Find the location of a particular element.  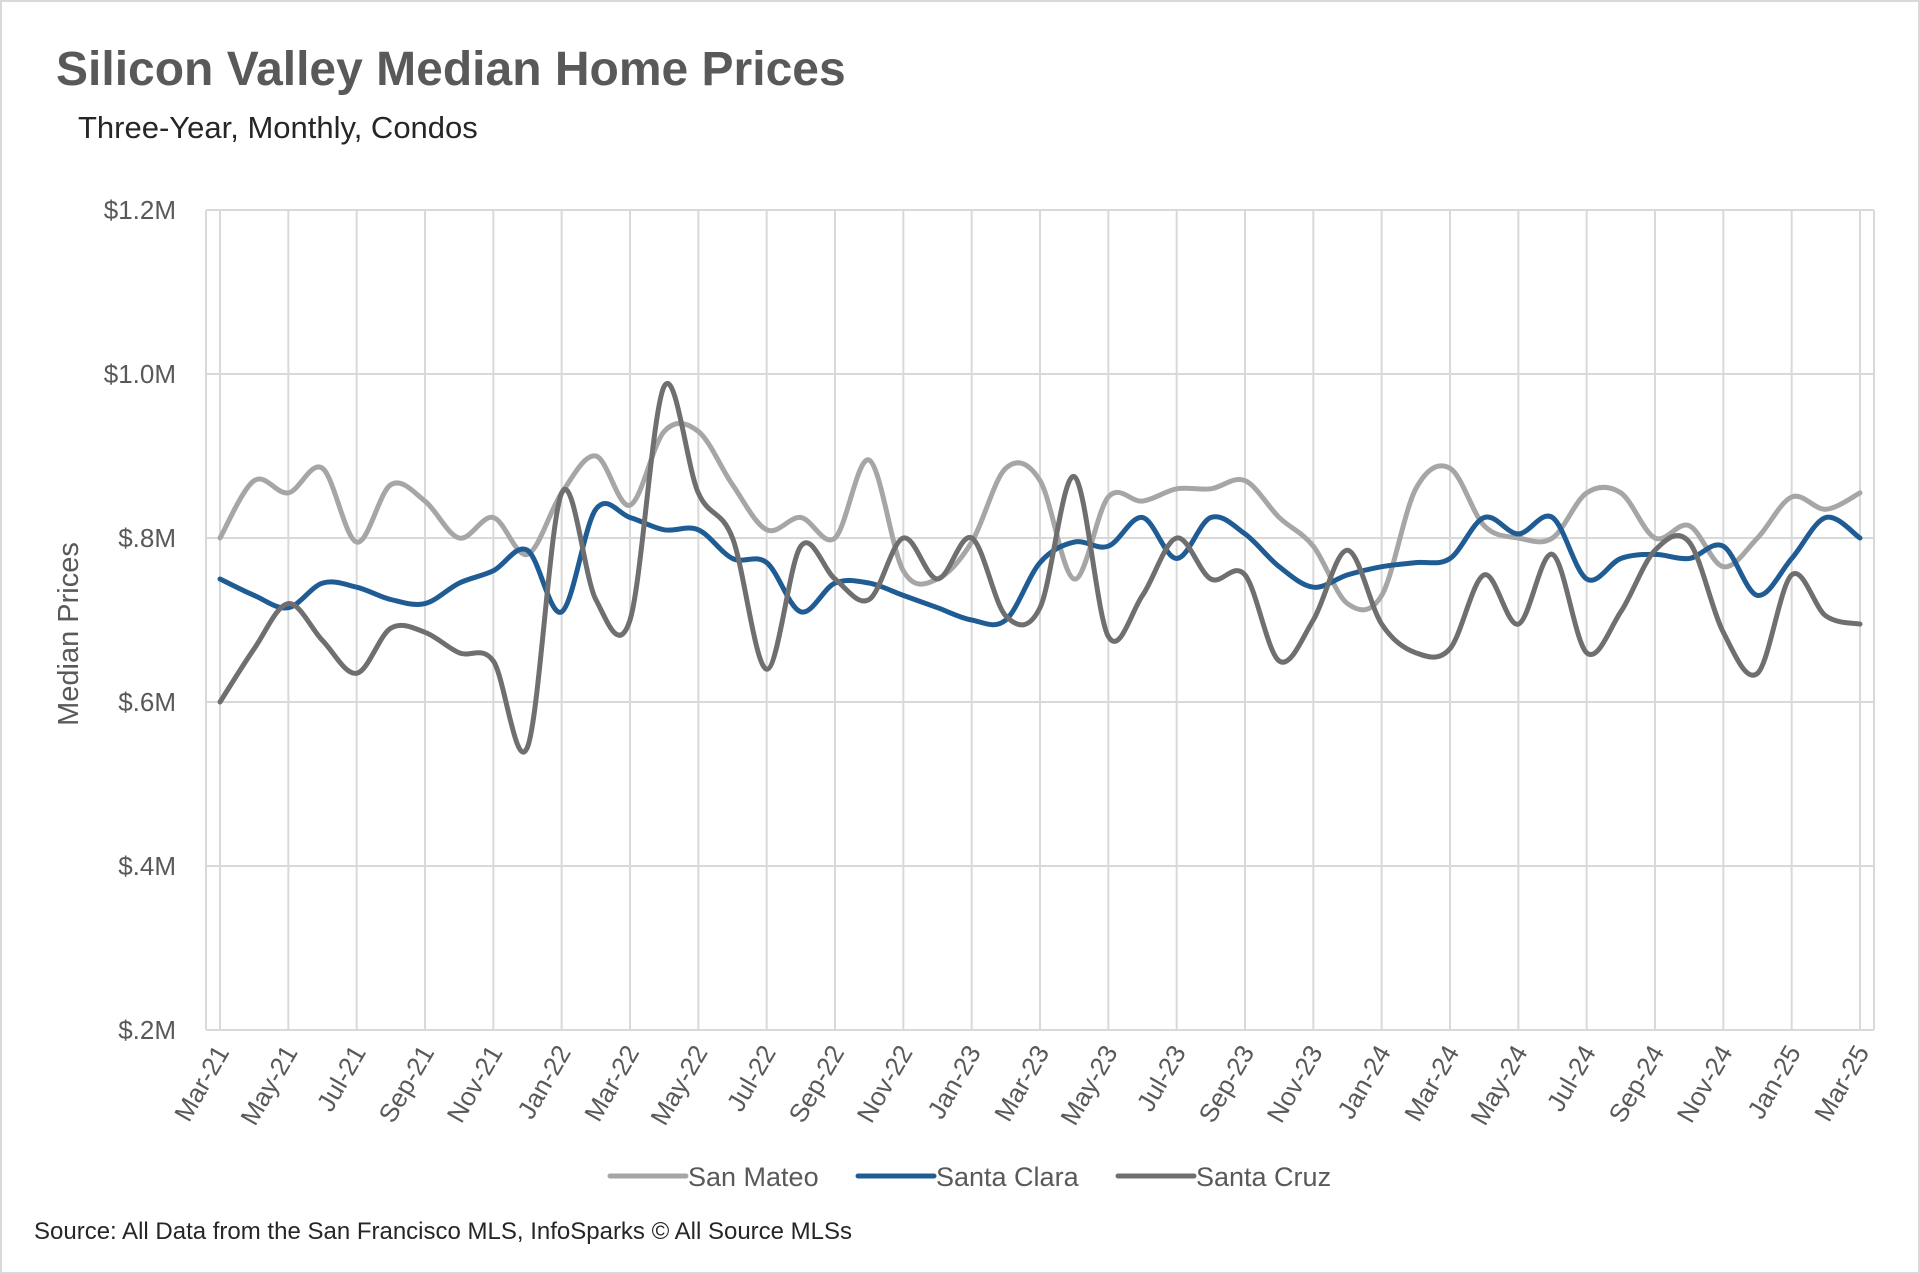

y-axis-title: Median Prices is located at coordinates (69, 634).